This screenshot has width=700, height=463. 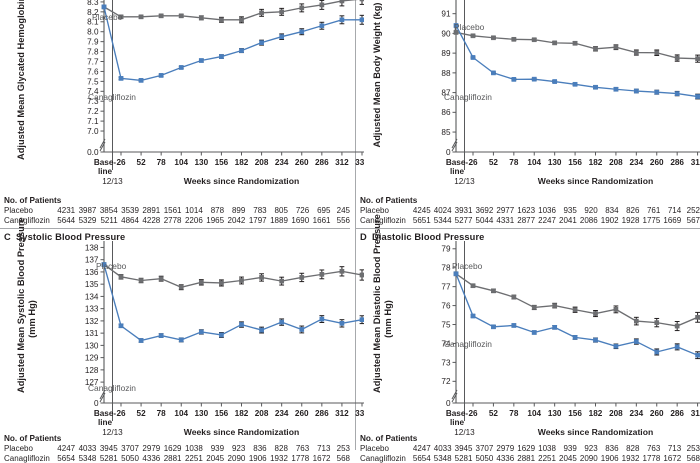 I want to click on table-cell: 3987, so click(x=85, y=211).